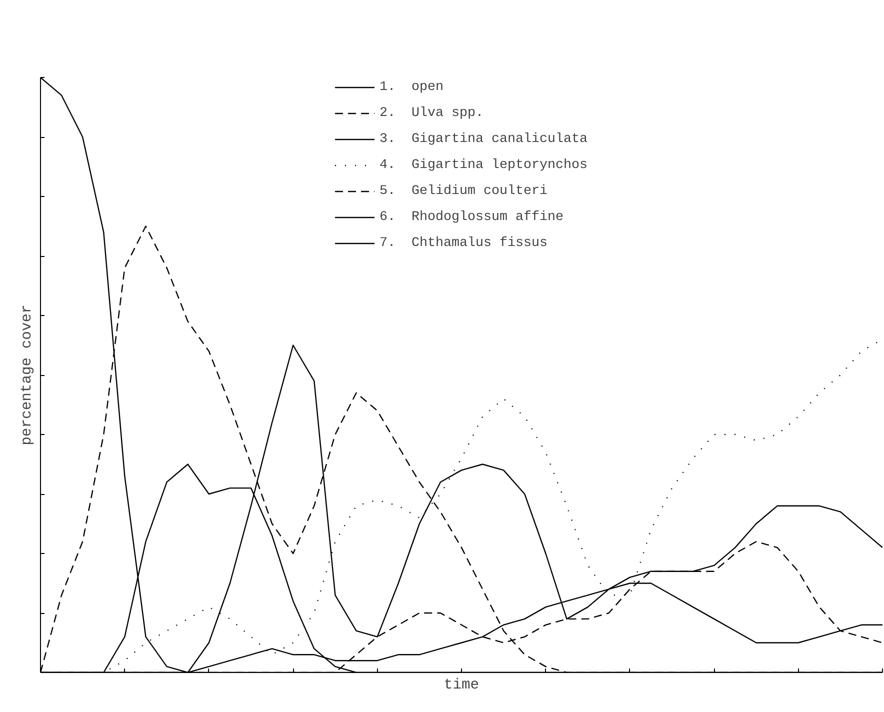 This screenshot has height=712, width=884. I want to click on legend-label: 3. Gigartina canaliculata, so click(484, 139).